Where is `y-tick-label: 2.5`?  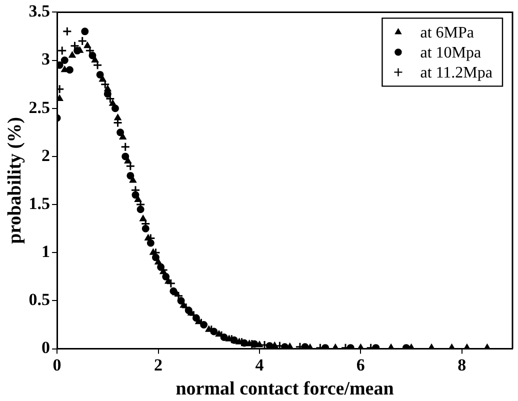 y-tick-label: 2.5 is located at coordinates (39, 107).